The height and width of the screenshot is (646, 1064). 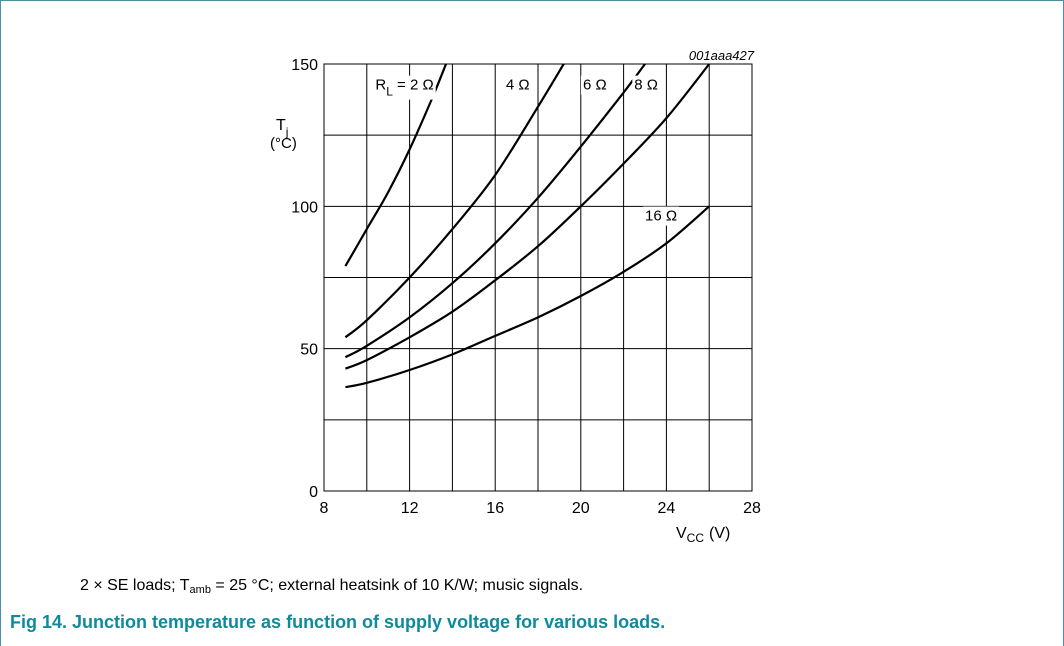 I want to click on x-tick-label: 16, so click(x=495, y=508).